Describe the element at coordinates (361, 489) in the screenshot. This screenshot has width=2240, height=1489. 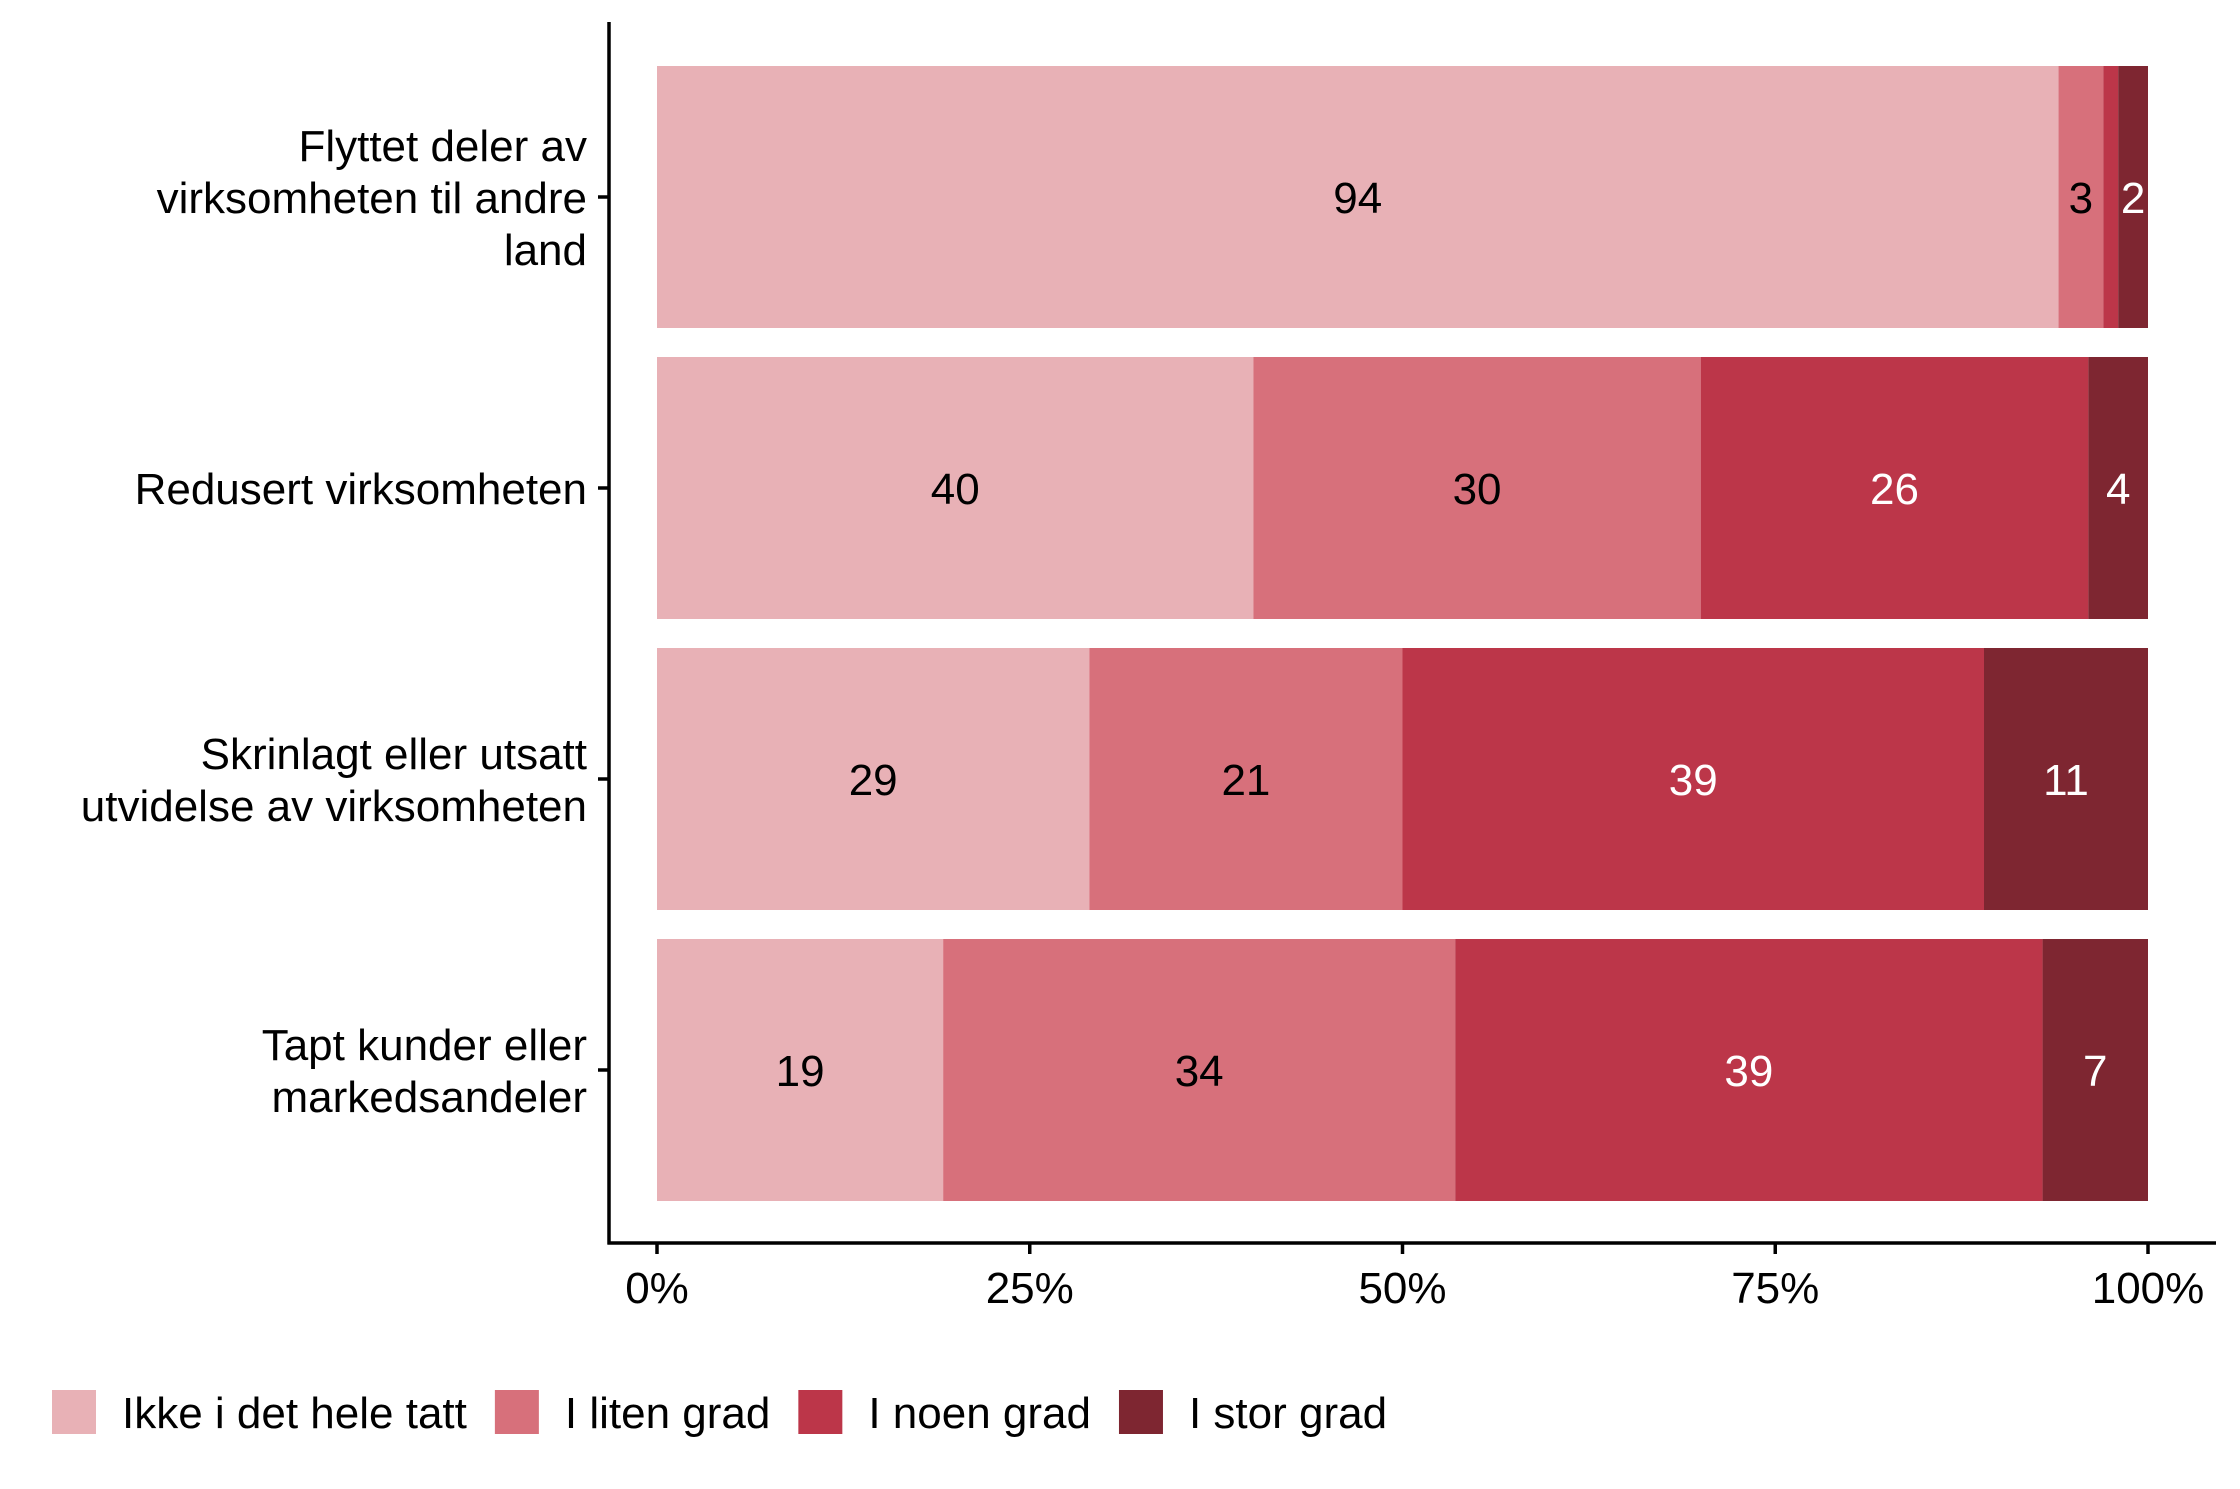
I see `category-label: Redusert virksomheten` at that location.